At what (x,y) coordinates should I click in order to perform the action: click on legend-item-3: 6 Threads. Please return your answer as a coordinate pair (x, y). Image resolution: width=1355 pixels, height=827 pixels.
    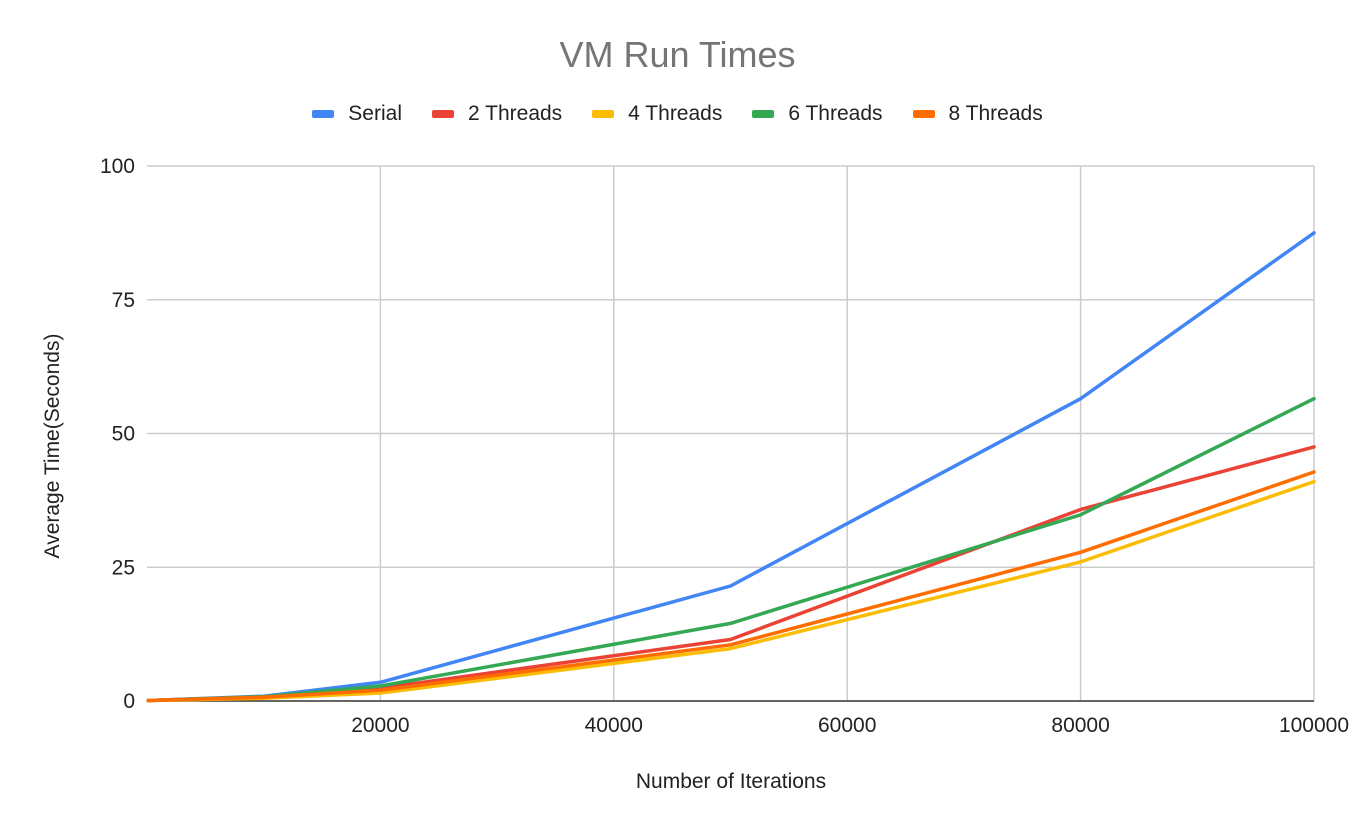
    Looking at the image, I should click on (817, 114).